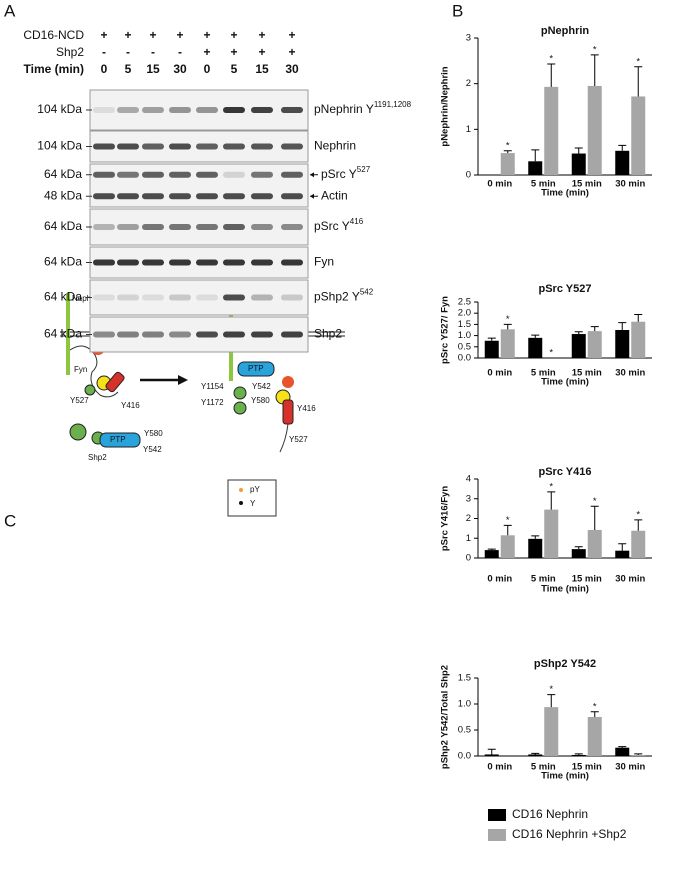  What do you see at coordinates (70, 52) in the screenshot?
I see `row-label: Shp2` at bounding box center [70, 52].